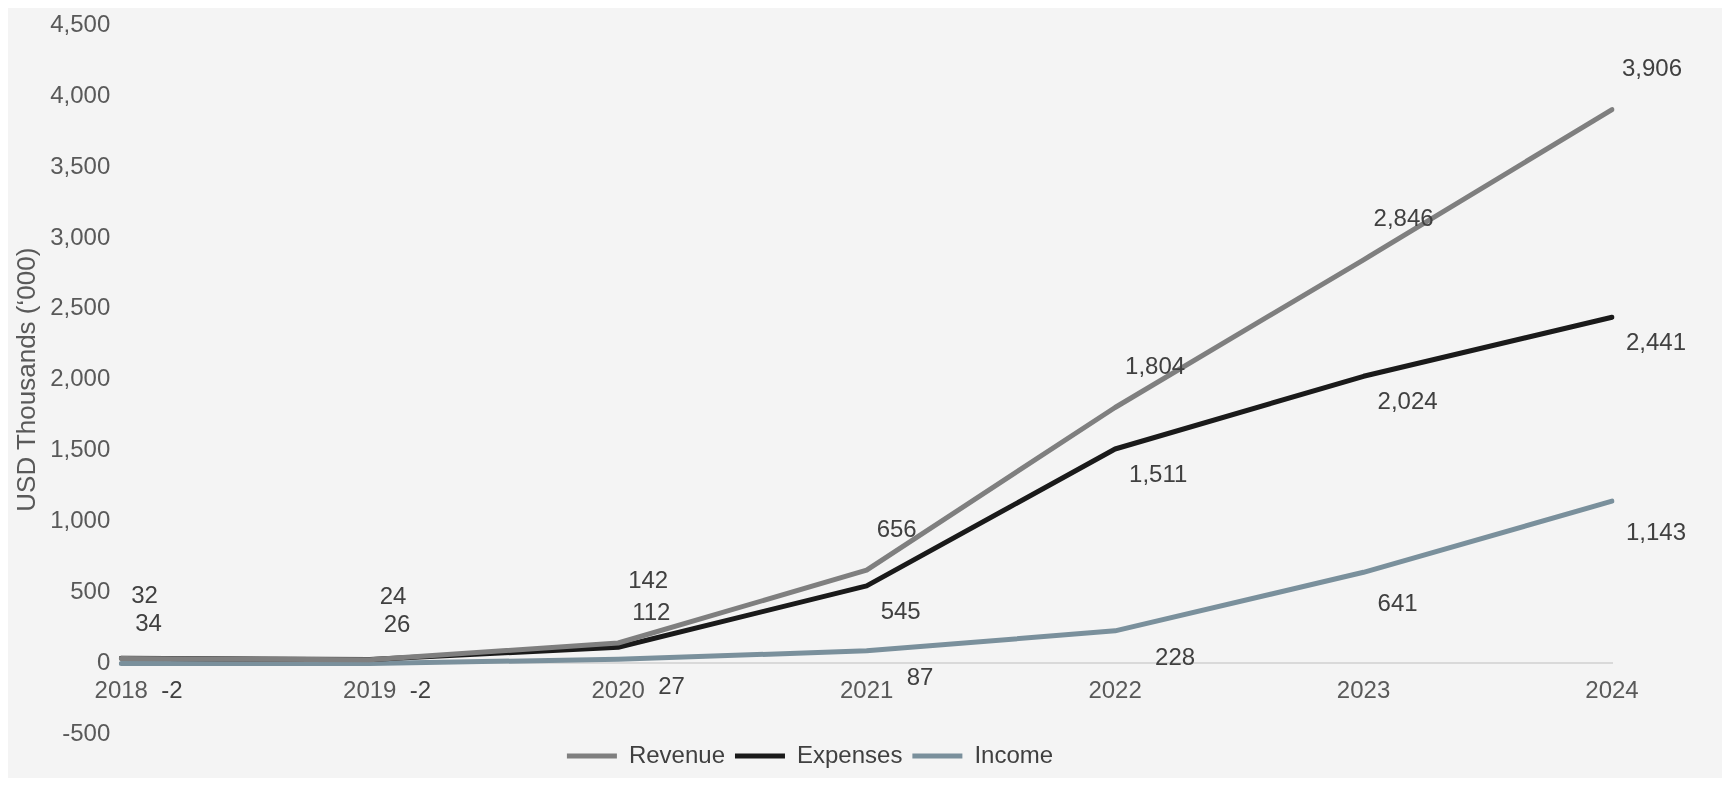 The height and width of the screenshot is (788, 1730). Describe the element at coordinates (1656, 531) in the screenshot. I see `data-label: 1,143` at that location.